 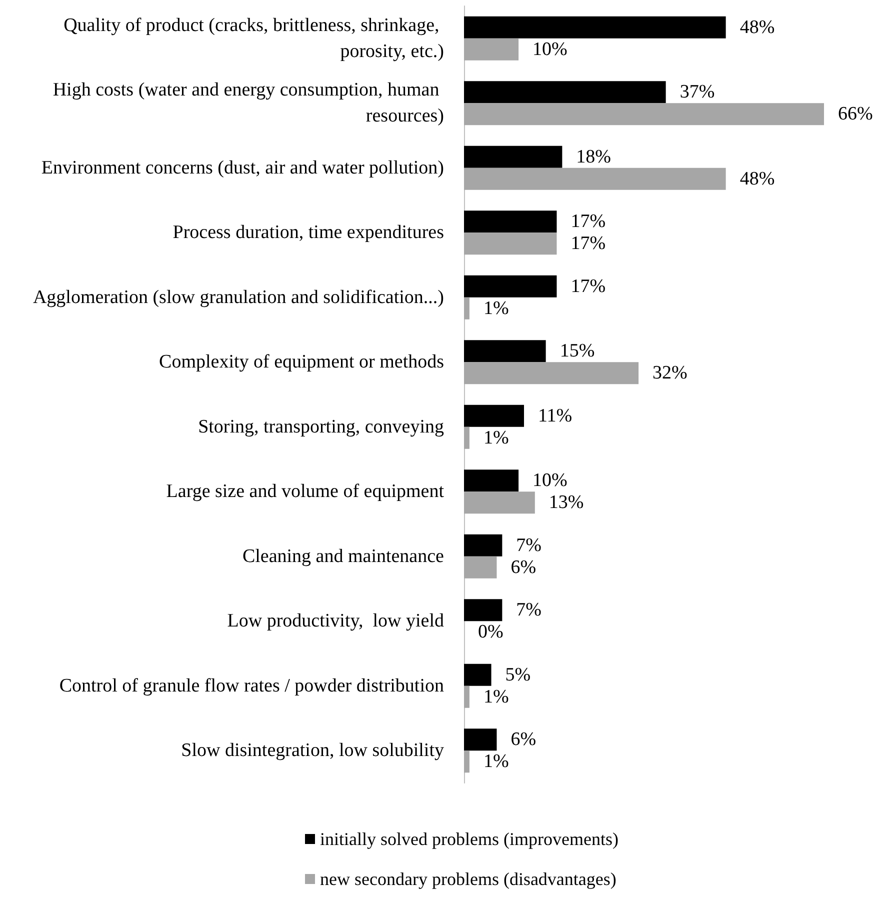 What do you see at coordinates (468, 879) in the screenshot?
I see `legend-label: new secondary problems (disadvantages)` at bounding box center [468, 879].